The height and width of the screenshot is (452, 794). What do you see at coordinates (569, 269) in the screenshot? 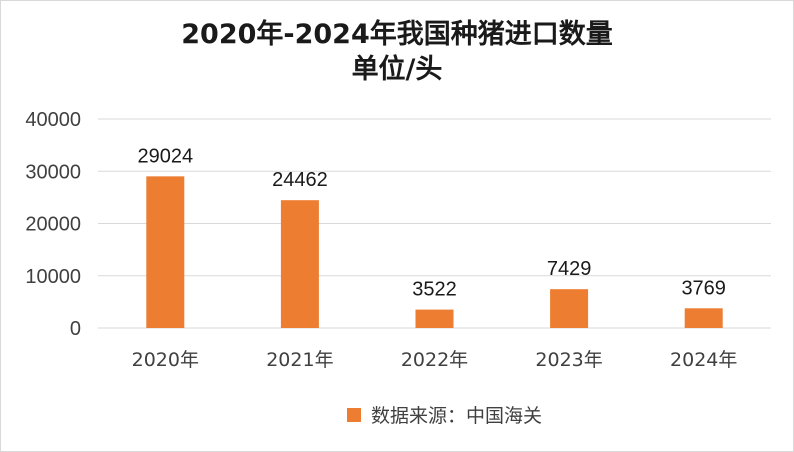
I see `data-label: 7429` at bounding box center [569, 269].